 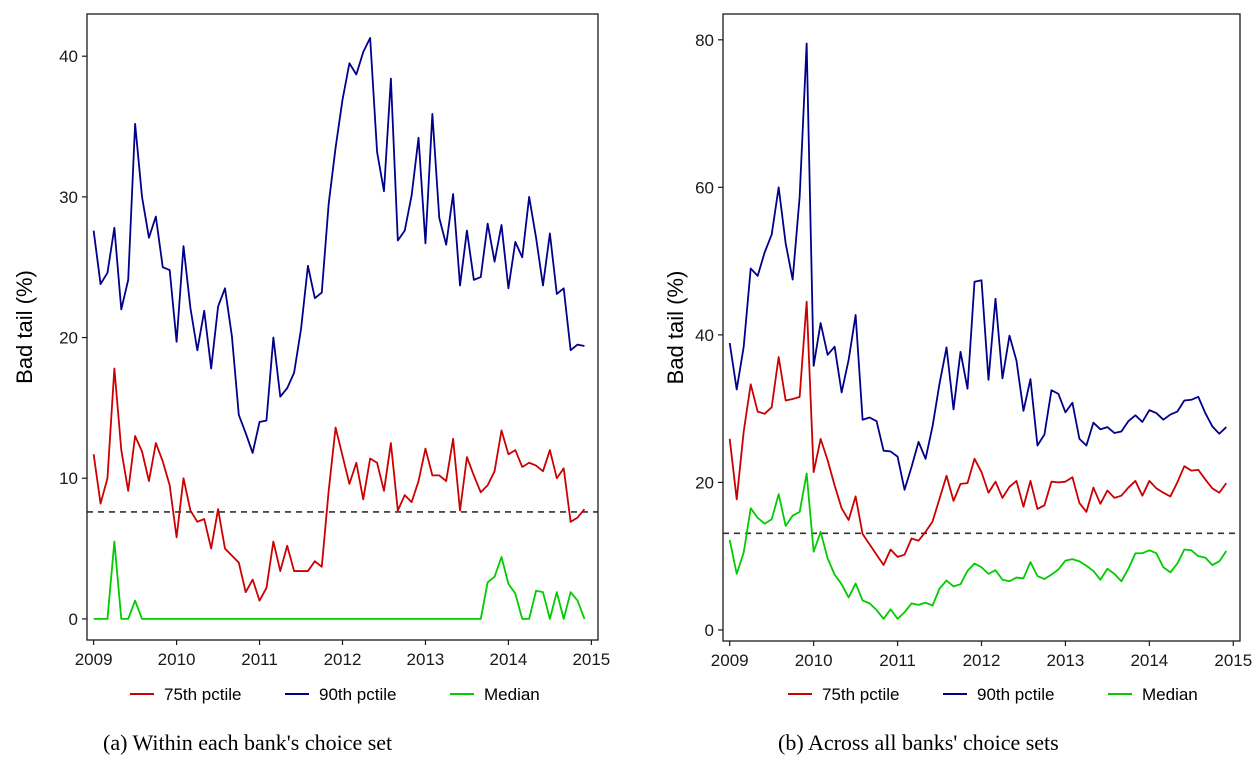 I want to click on y-tick-label: 30, so click(x=68, y=197).